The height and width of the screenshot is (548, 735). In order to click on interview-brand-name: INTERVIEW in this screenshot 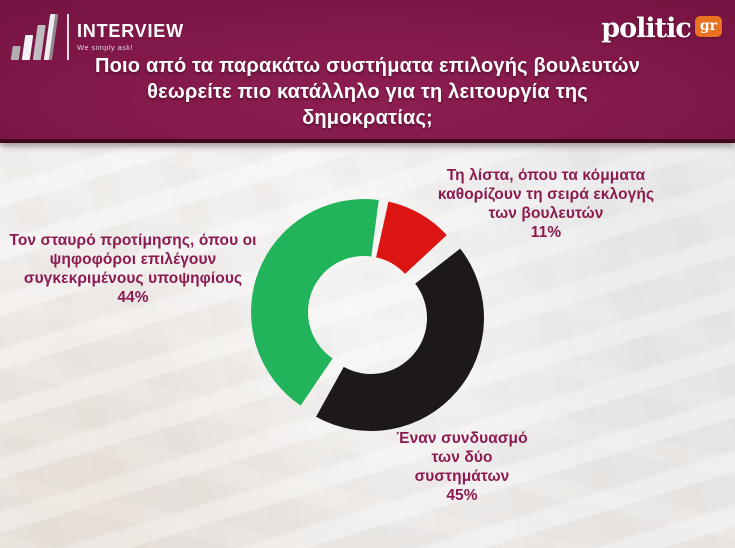, I will do `click(130, 31)`.